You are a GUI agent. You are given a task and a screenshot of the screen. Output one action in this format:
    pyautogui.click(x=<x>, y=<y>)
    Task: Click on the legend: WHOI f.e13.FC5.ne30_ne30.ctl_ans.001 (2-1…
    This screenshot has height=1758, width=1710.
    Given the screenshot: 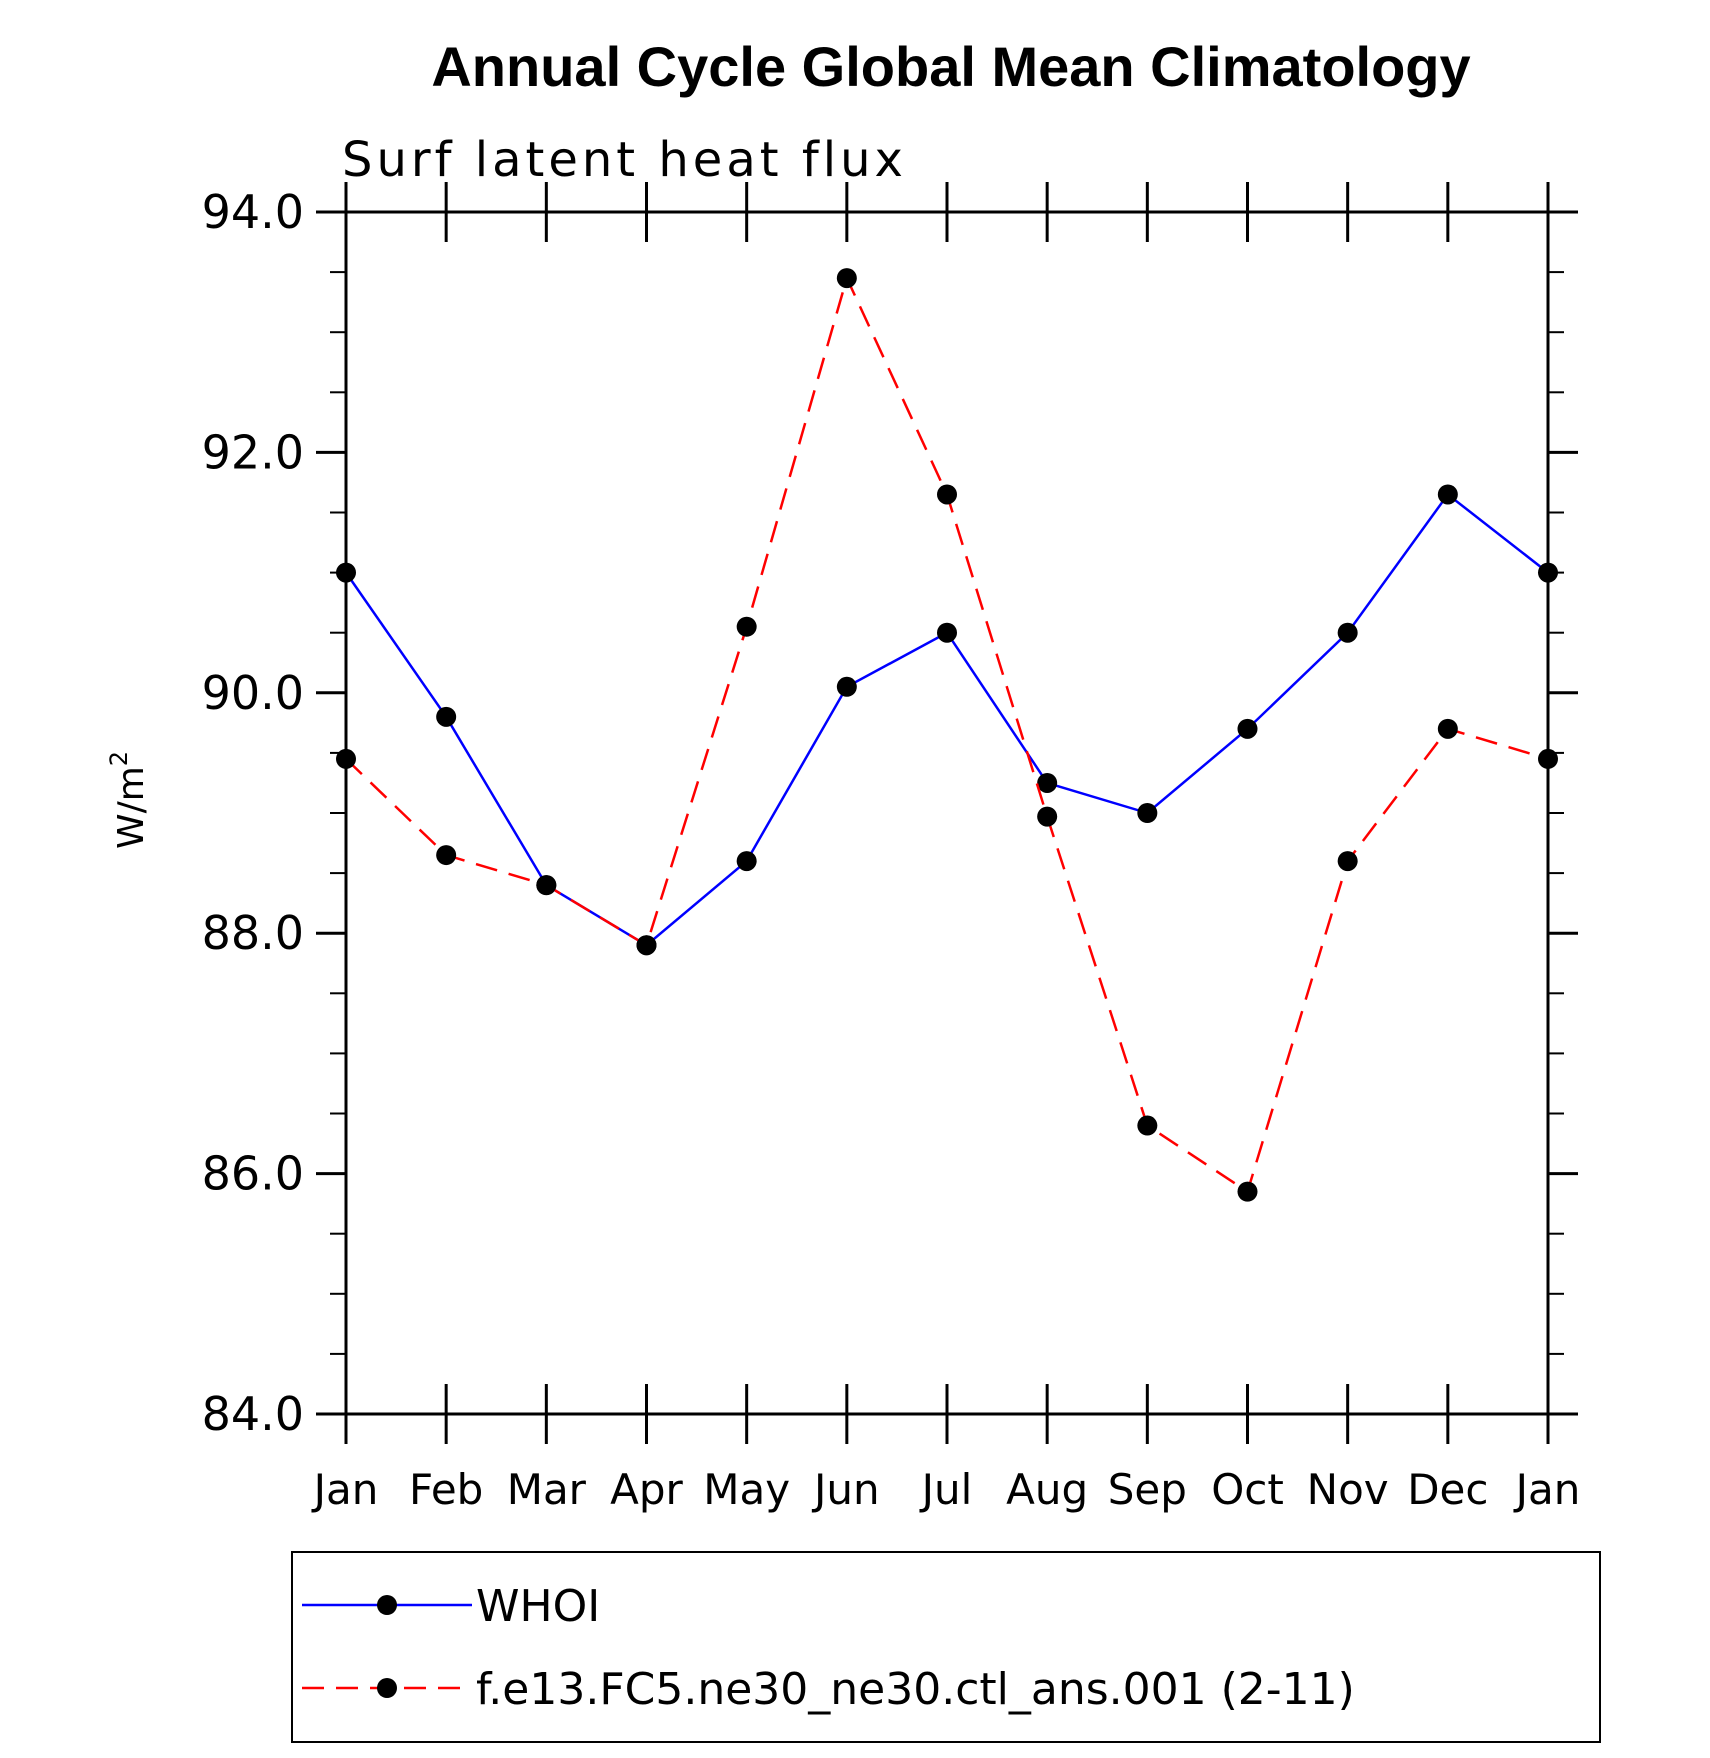 What is the action you would take?
    pyautogui.click(x=946, y=1647)
    